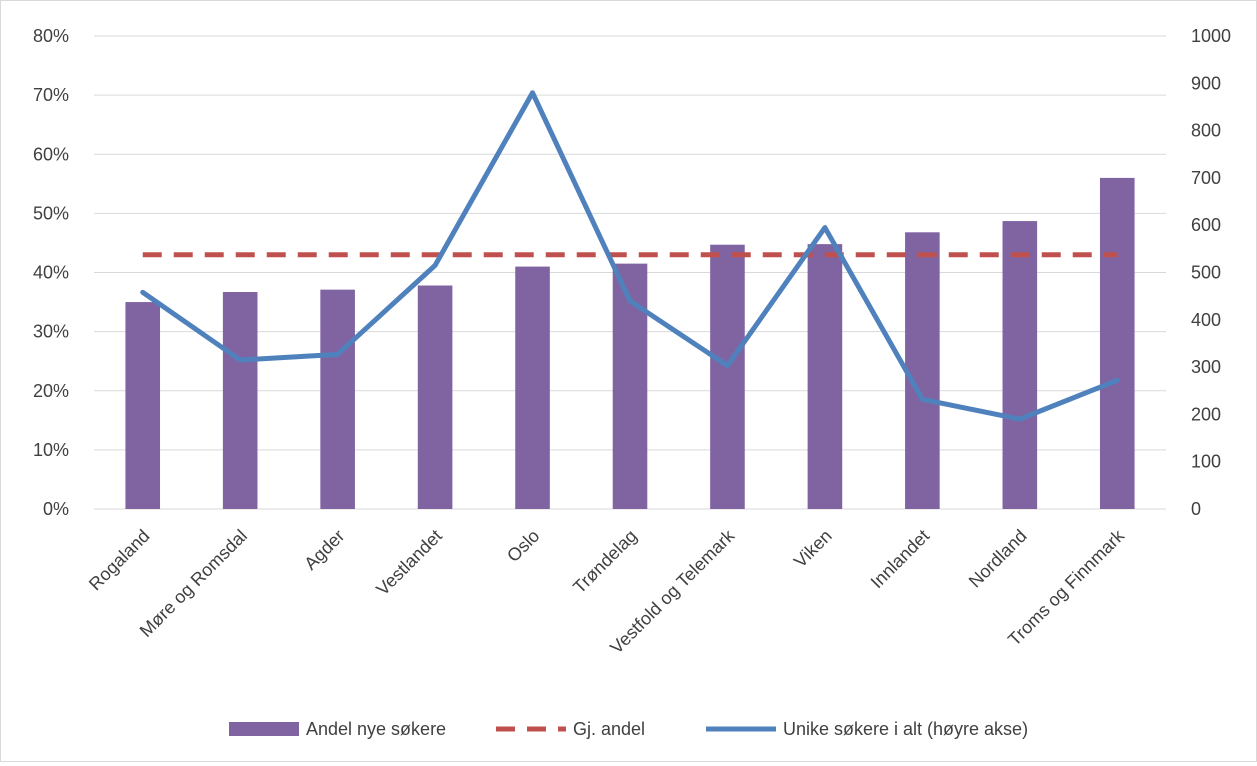 Image resolution: width=1257 pixels, height=766 pixels. I want to click on left-tick-label: 70%, so click(51, 95).